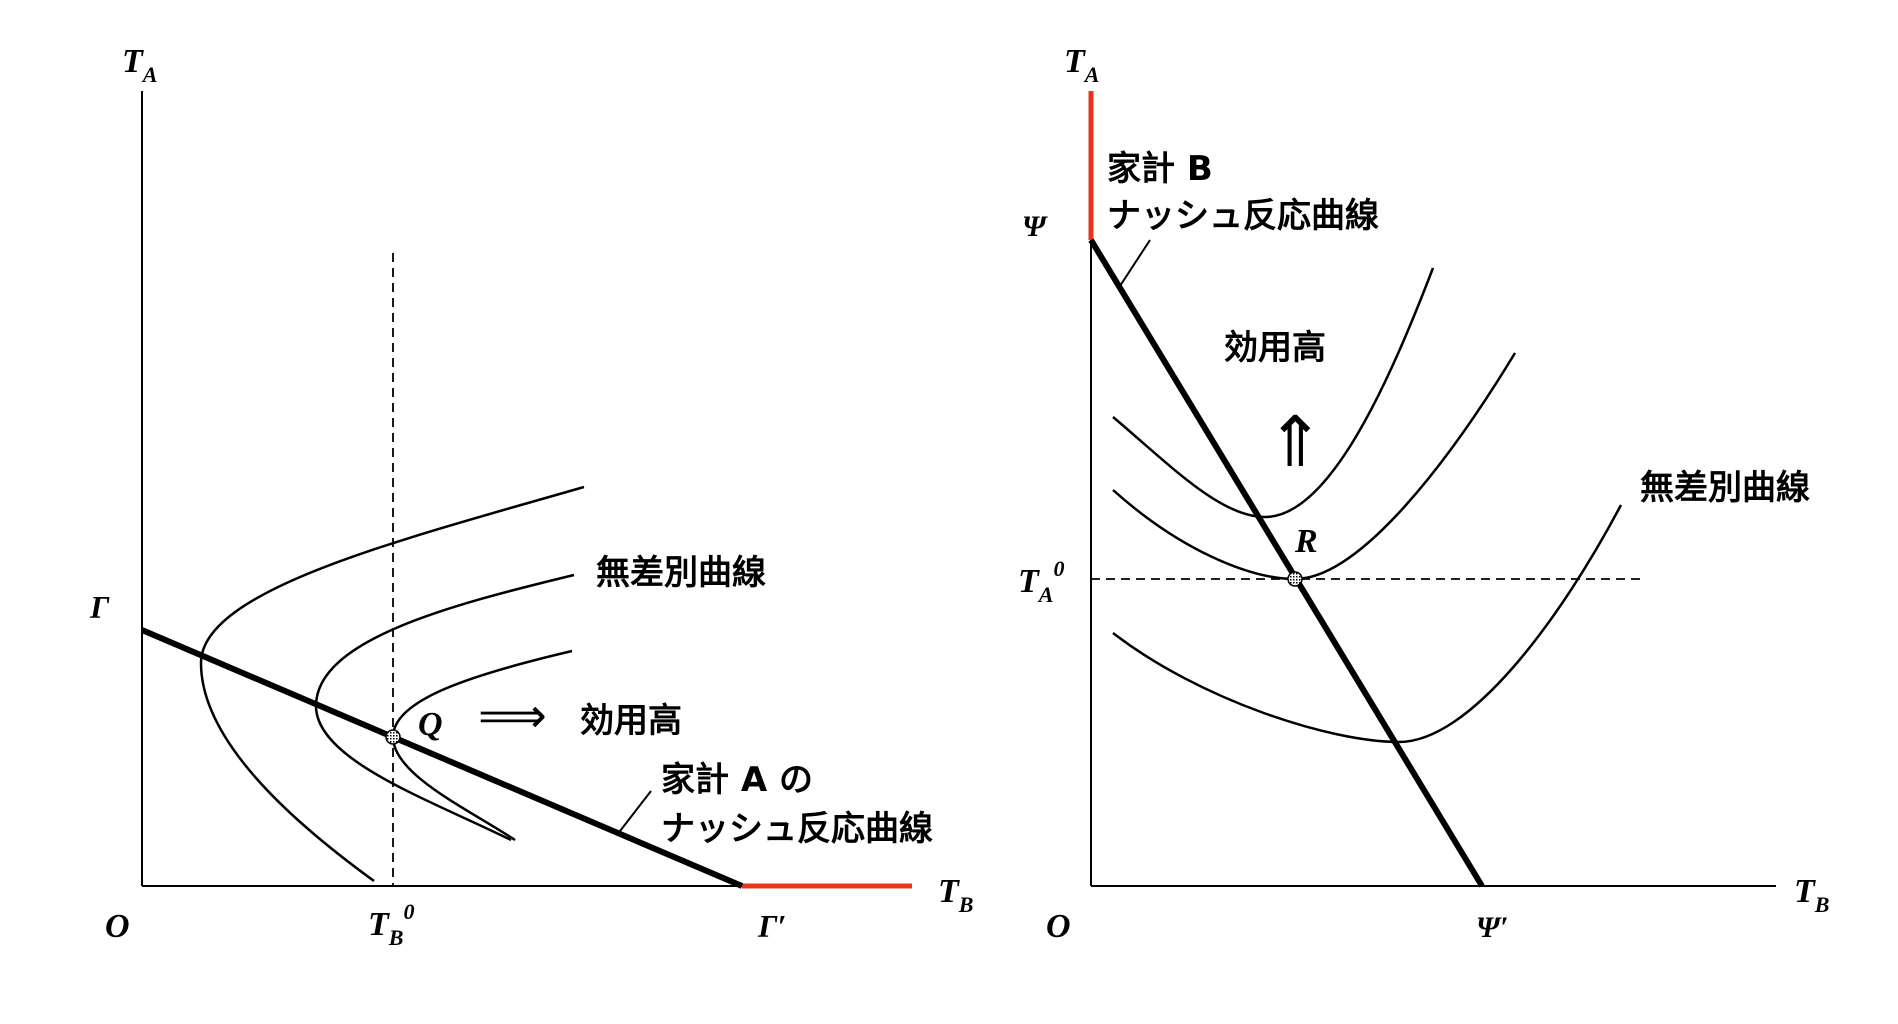 Image resolution: width=1898 pixels, height=1024 pixels. Describe the element at coordinates (1135, 263) in the screenshot. I see `right-leader-line` at that location.